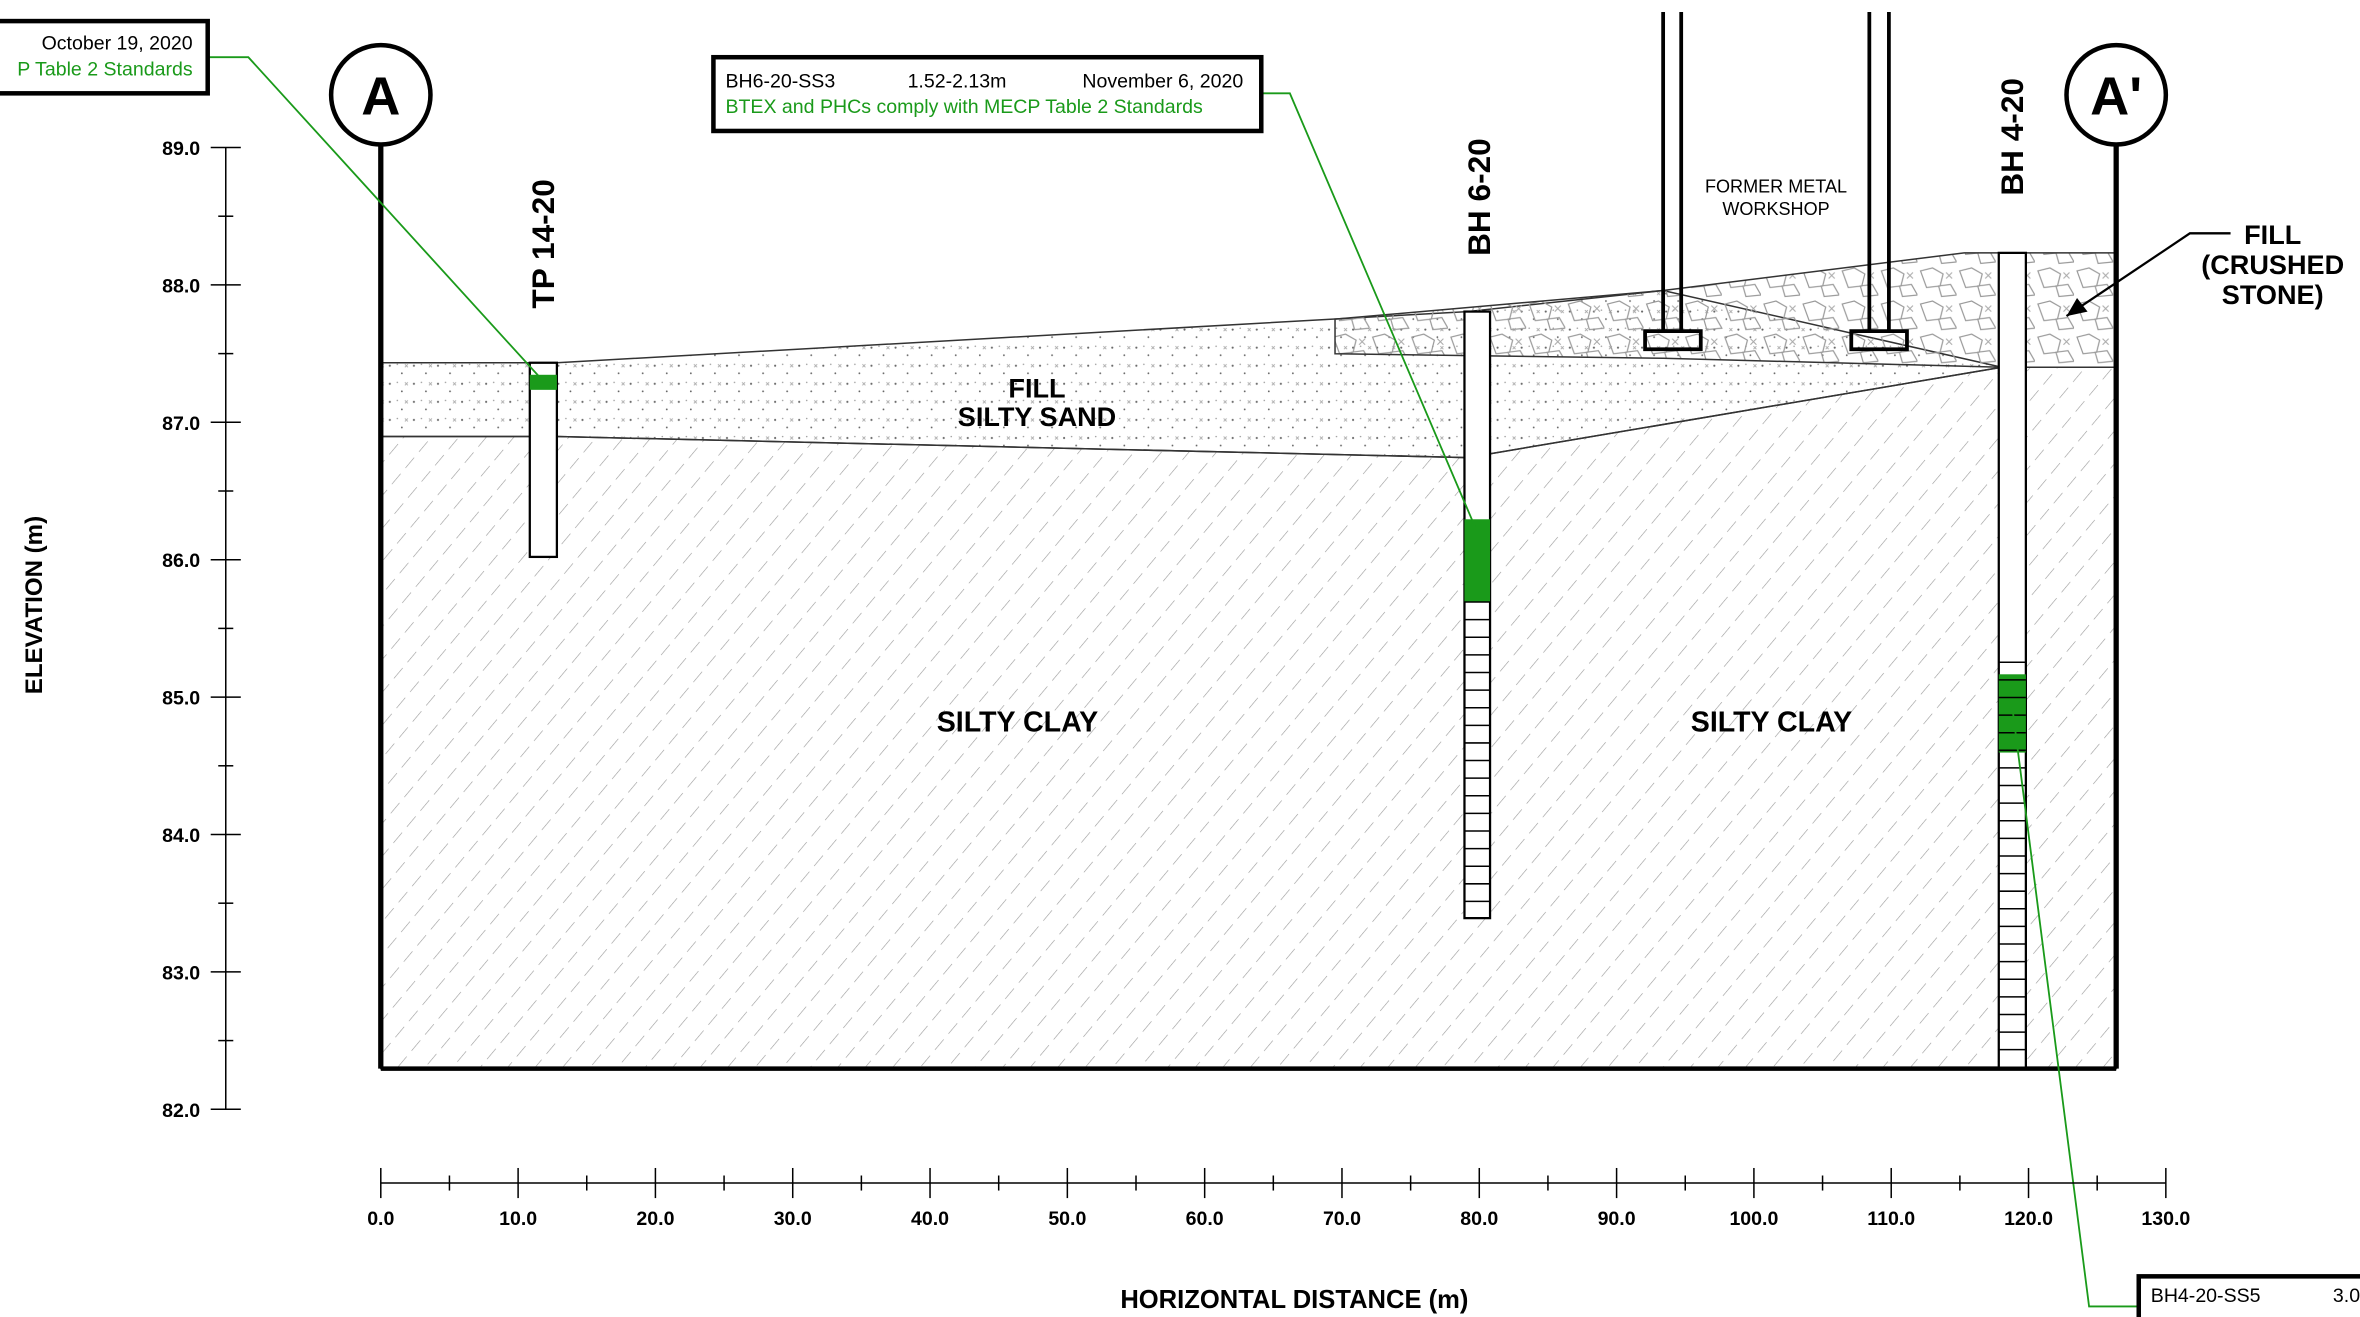 This screenshot has width=2360, height=1317. Describe the element at coordinates (1891, 1219) in the screenshot. I see `x-tick-label: 110.0` at that location.